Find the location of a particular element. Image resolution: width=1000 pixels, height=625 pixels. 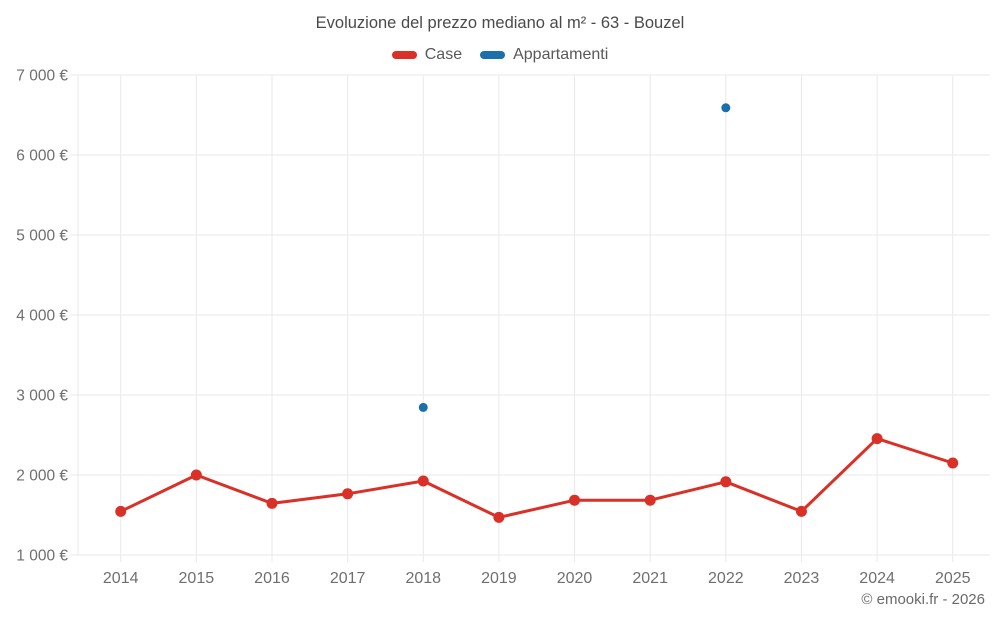

svg-text: 2024 is located at coordinates (877, 578).